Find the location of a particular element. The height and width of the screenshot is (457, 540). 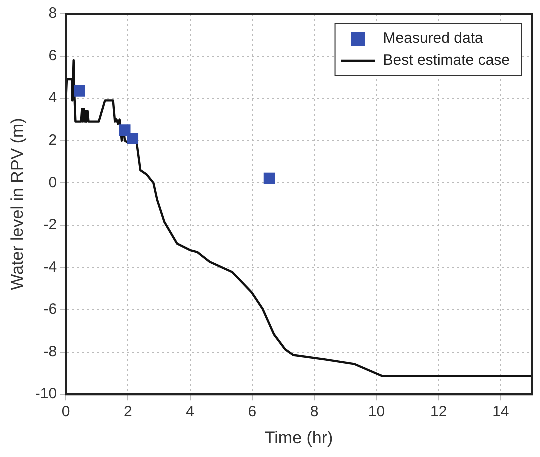

x-tick-label: 4 is located at coordinates (190, 412).